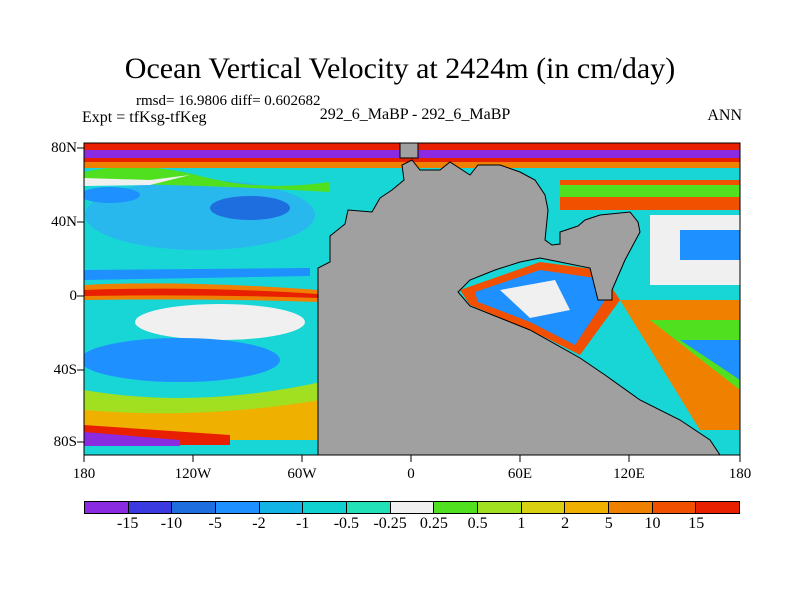 This screenshot has height=600, width=800. I want to click on lon-label: 0, so click(411, 474).